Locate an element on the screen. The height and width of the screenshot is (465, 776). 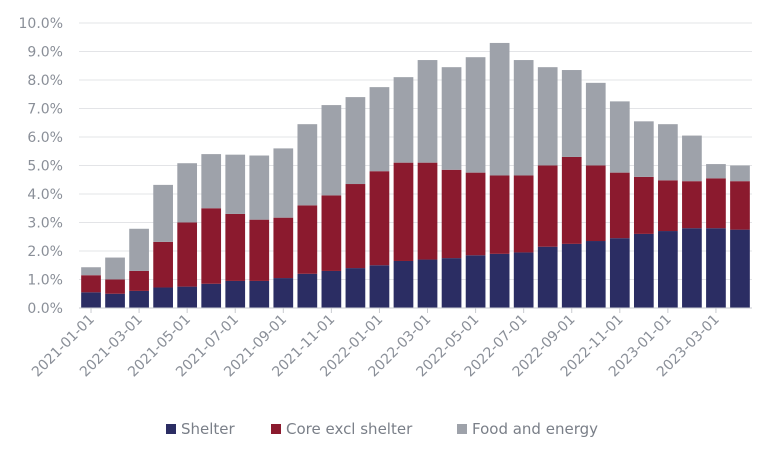
legend-label: Core excl shelter is located at coordinates (349, 429).